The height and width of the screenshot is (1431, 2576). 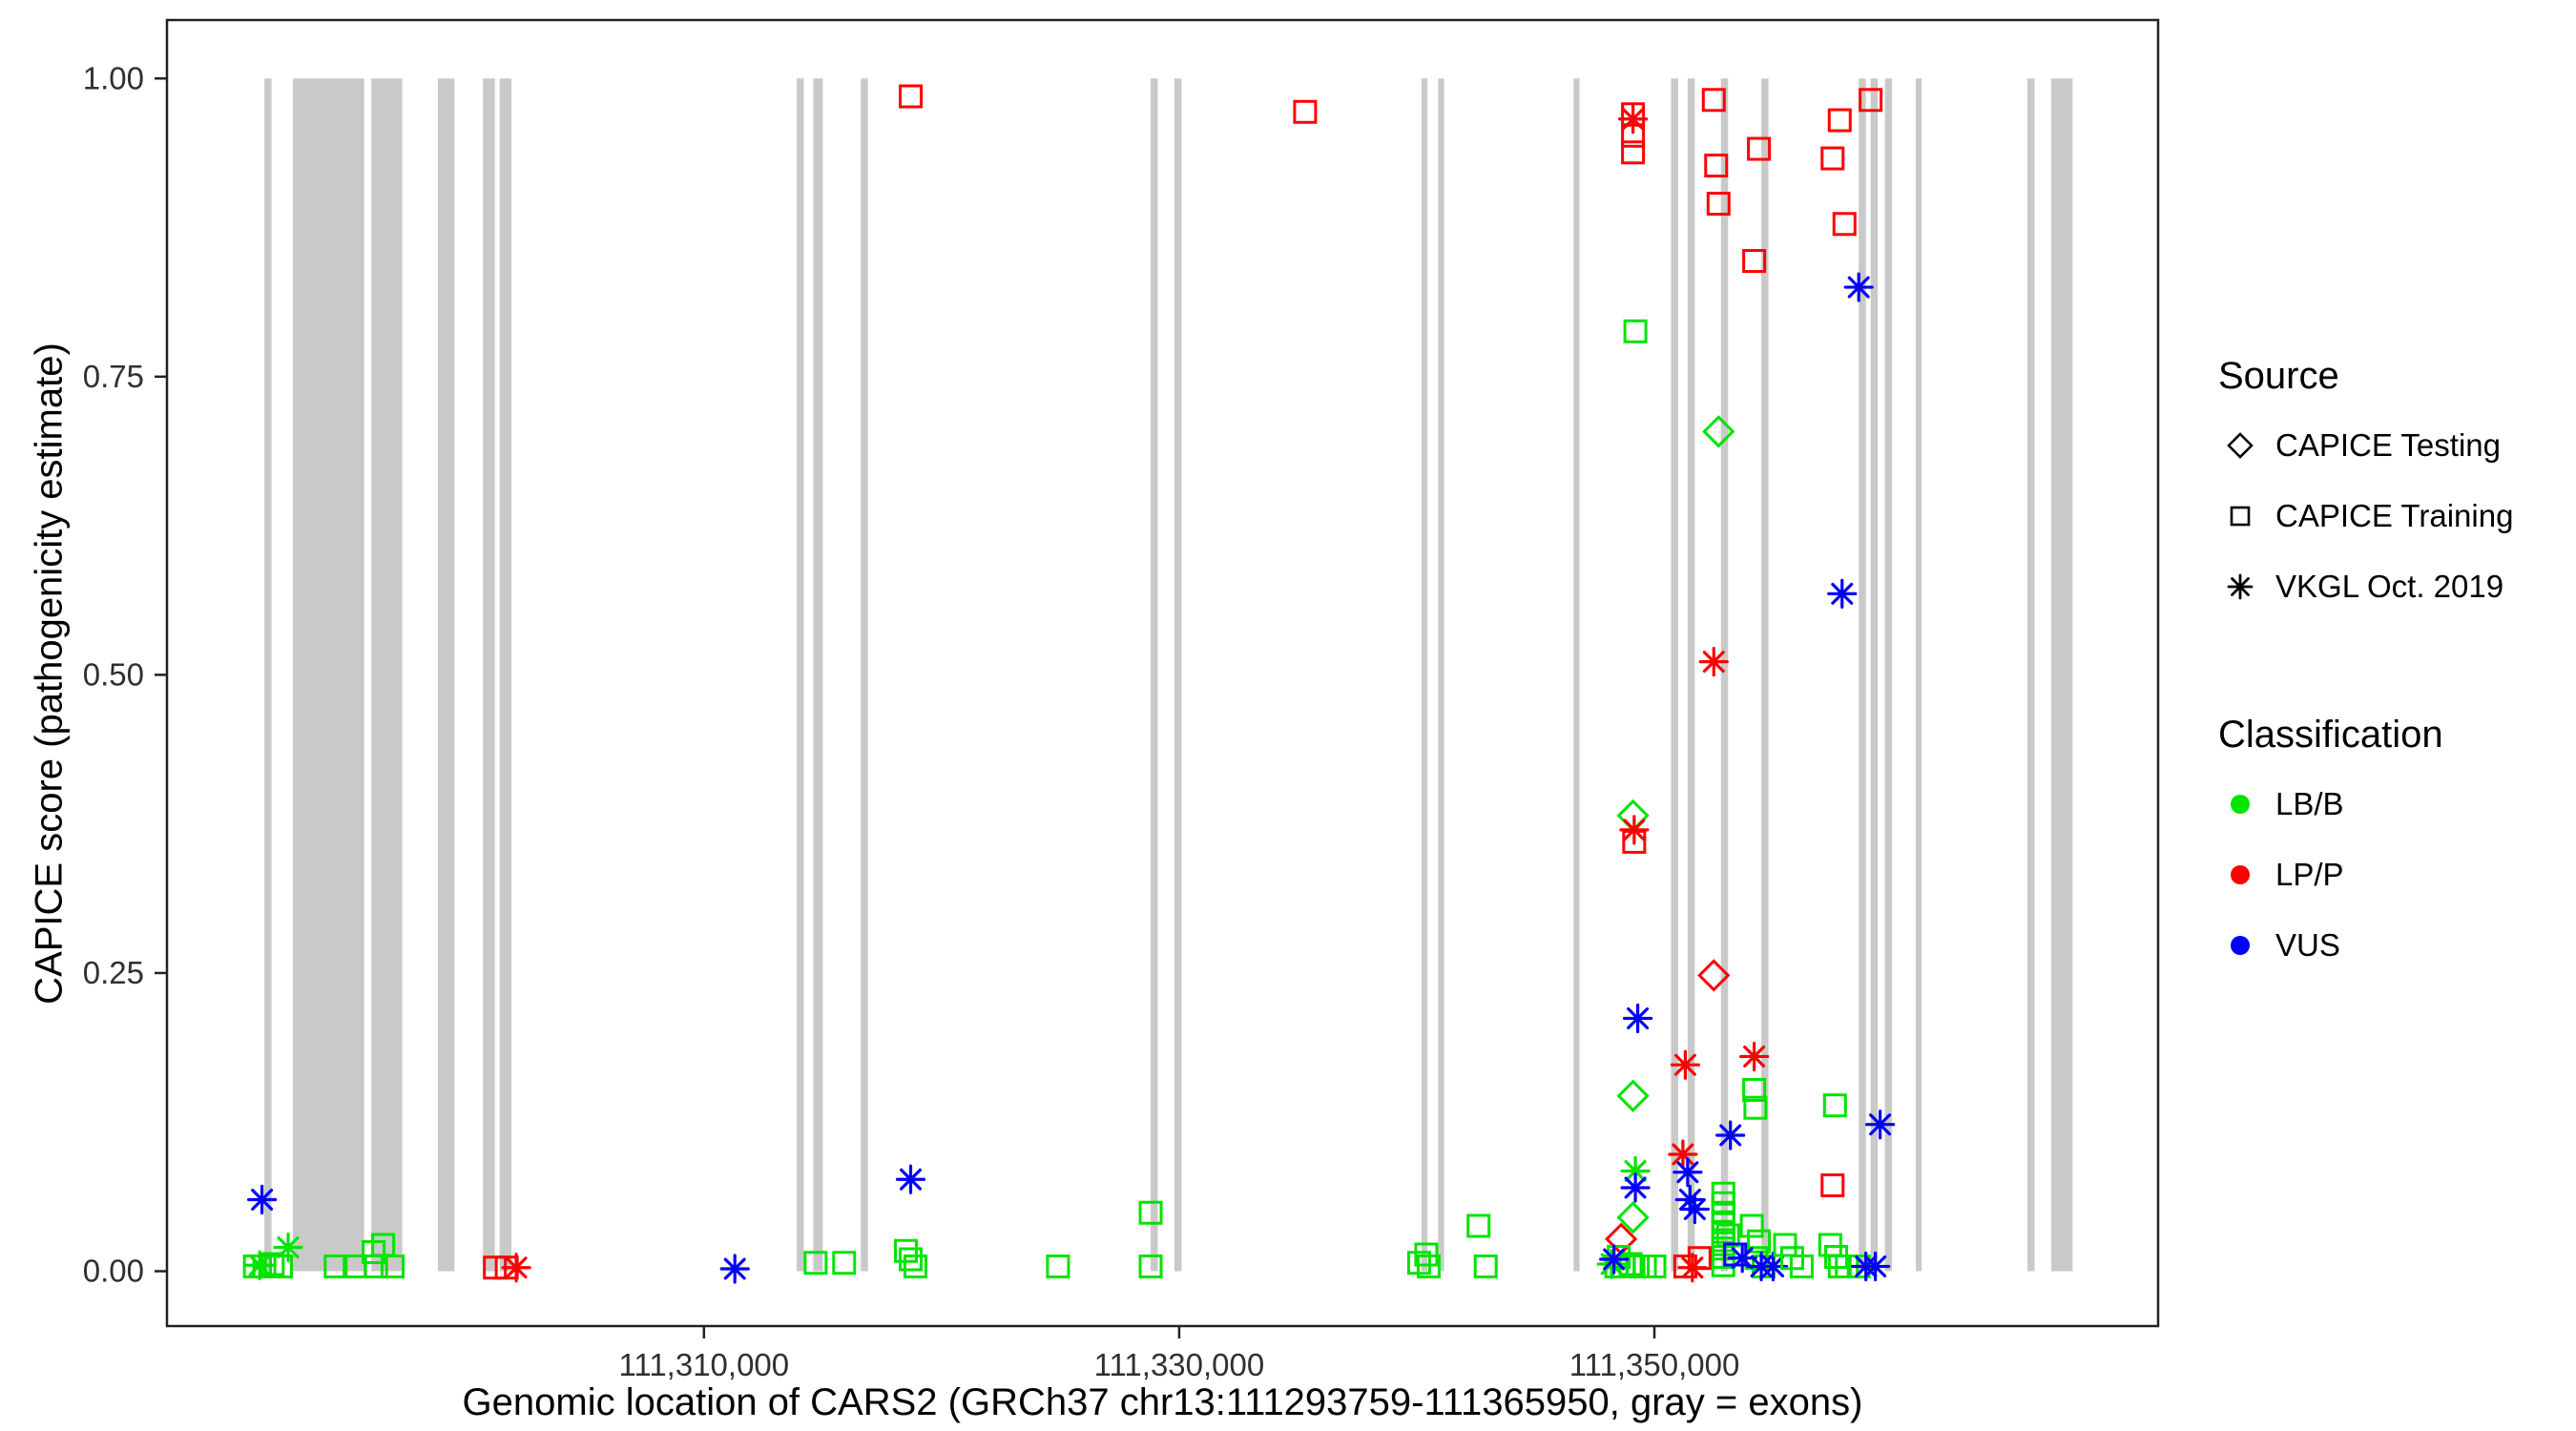 I want to click on legend-item-square: CAPICE Training, so click(x=2365, y=516).